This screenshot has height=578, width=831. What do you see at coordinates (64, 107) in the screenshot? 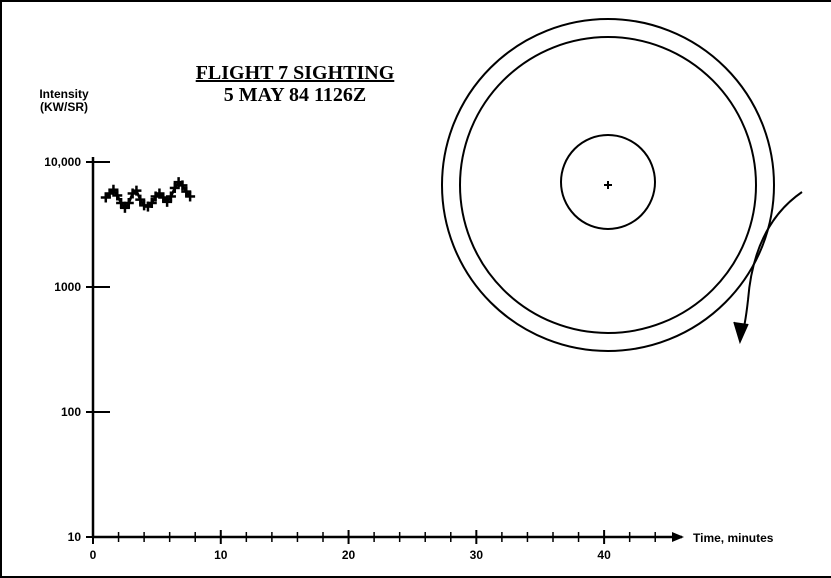
I see `y-axis-label-line-2: (KW/SR)` at bounding box center [64, 107].